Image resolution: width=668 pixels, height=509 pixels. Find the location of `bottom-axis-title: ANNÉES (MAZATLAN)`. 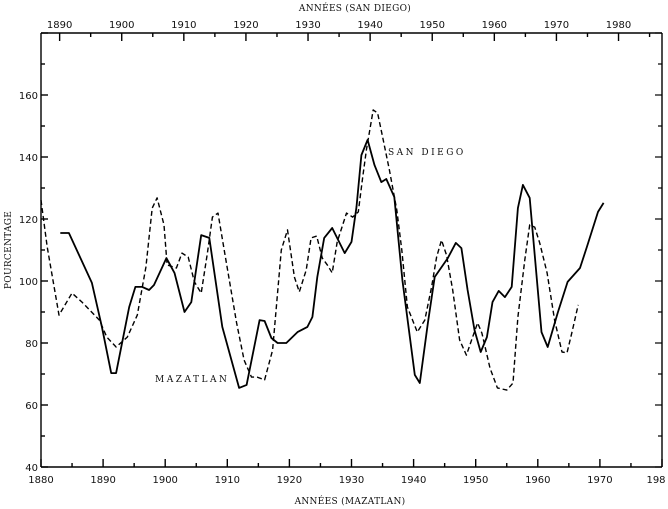

bottom-axis-title: ANNÉES (MAZATLAN) is located at coordinates (350, 501).